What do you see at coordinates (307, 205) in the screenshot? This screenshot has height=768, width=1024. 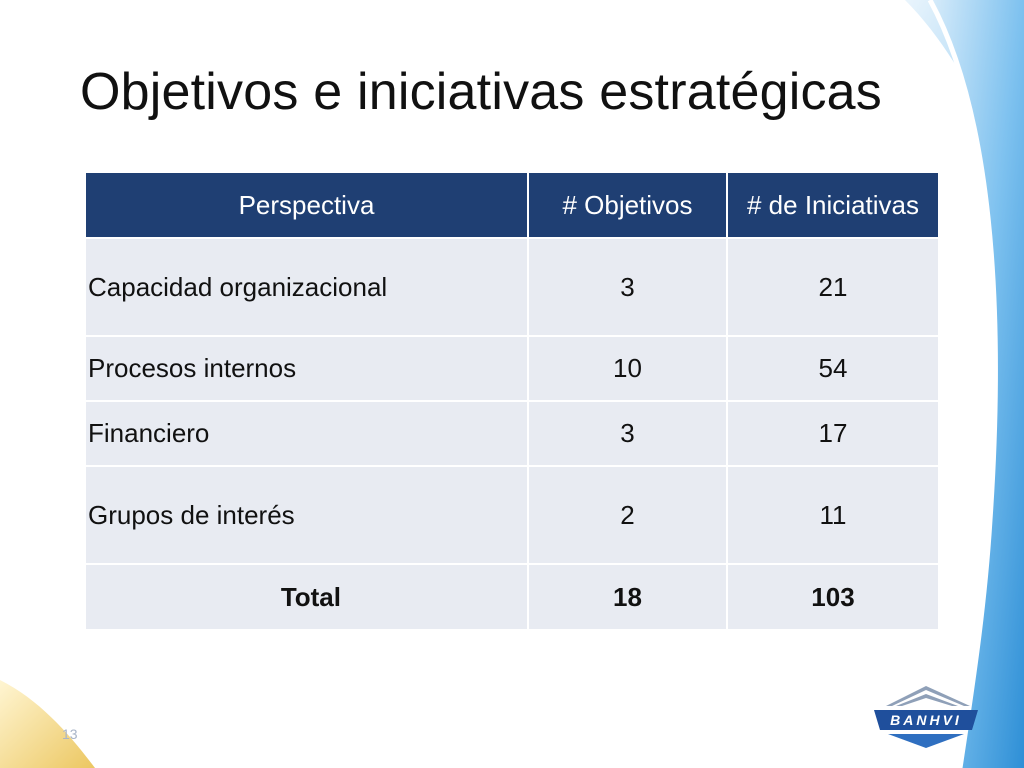 I see `header-perspectiva: Perspectiva` at bounding box center [307, 205].